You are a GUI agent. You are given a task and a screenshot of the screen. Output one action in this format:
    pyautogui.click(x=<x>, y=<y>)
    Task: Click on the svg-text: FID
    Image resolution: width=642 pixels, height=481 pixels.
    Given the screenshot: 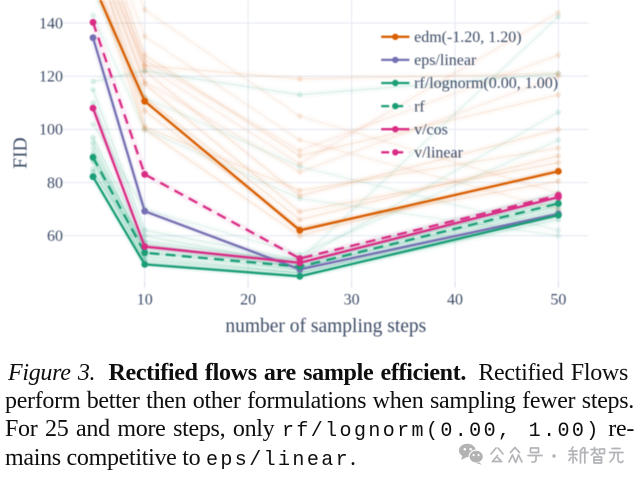 What is the action you would take?
    pyautogui.click(x=21, y=152)
    